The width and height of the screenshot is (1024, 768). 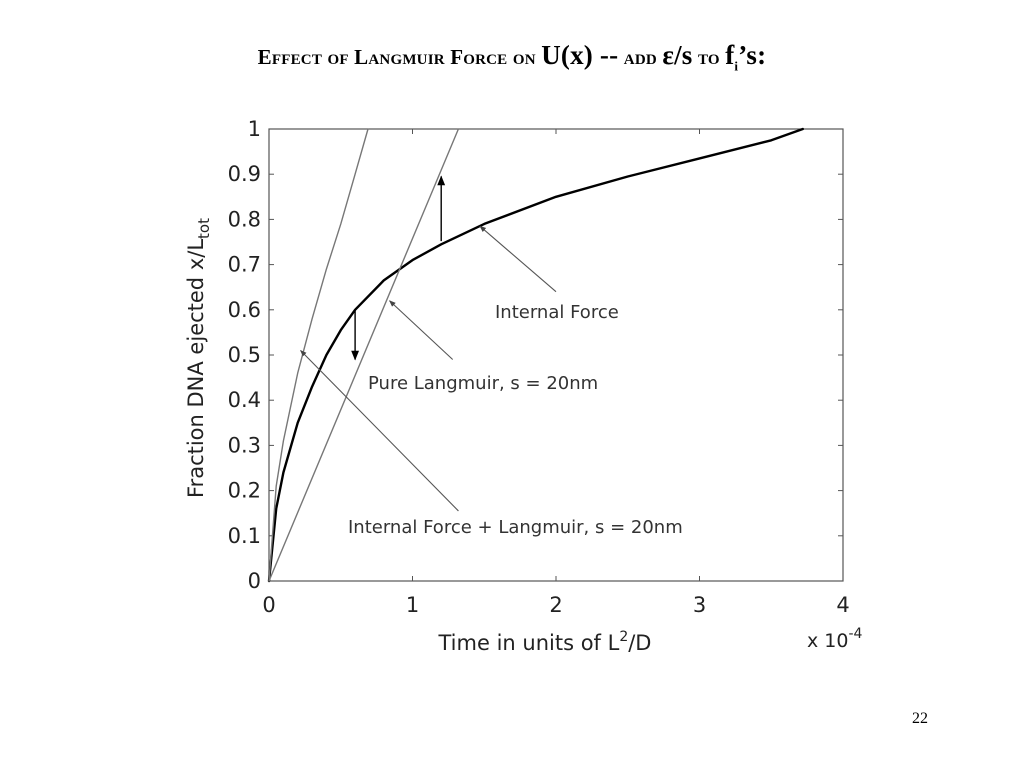 I want to click on y-tick-label: 0.9, so click(x=244, y=174).